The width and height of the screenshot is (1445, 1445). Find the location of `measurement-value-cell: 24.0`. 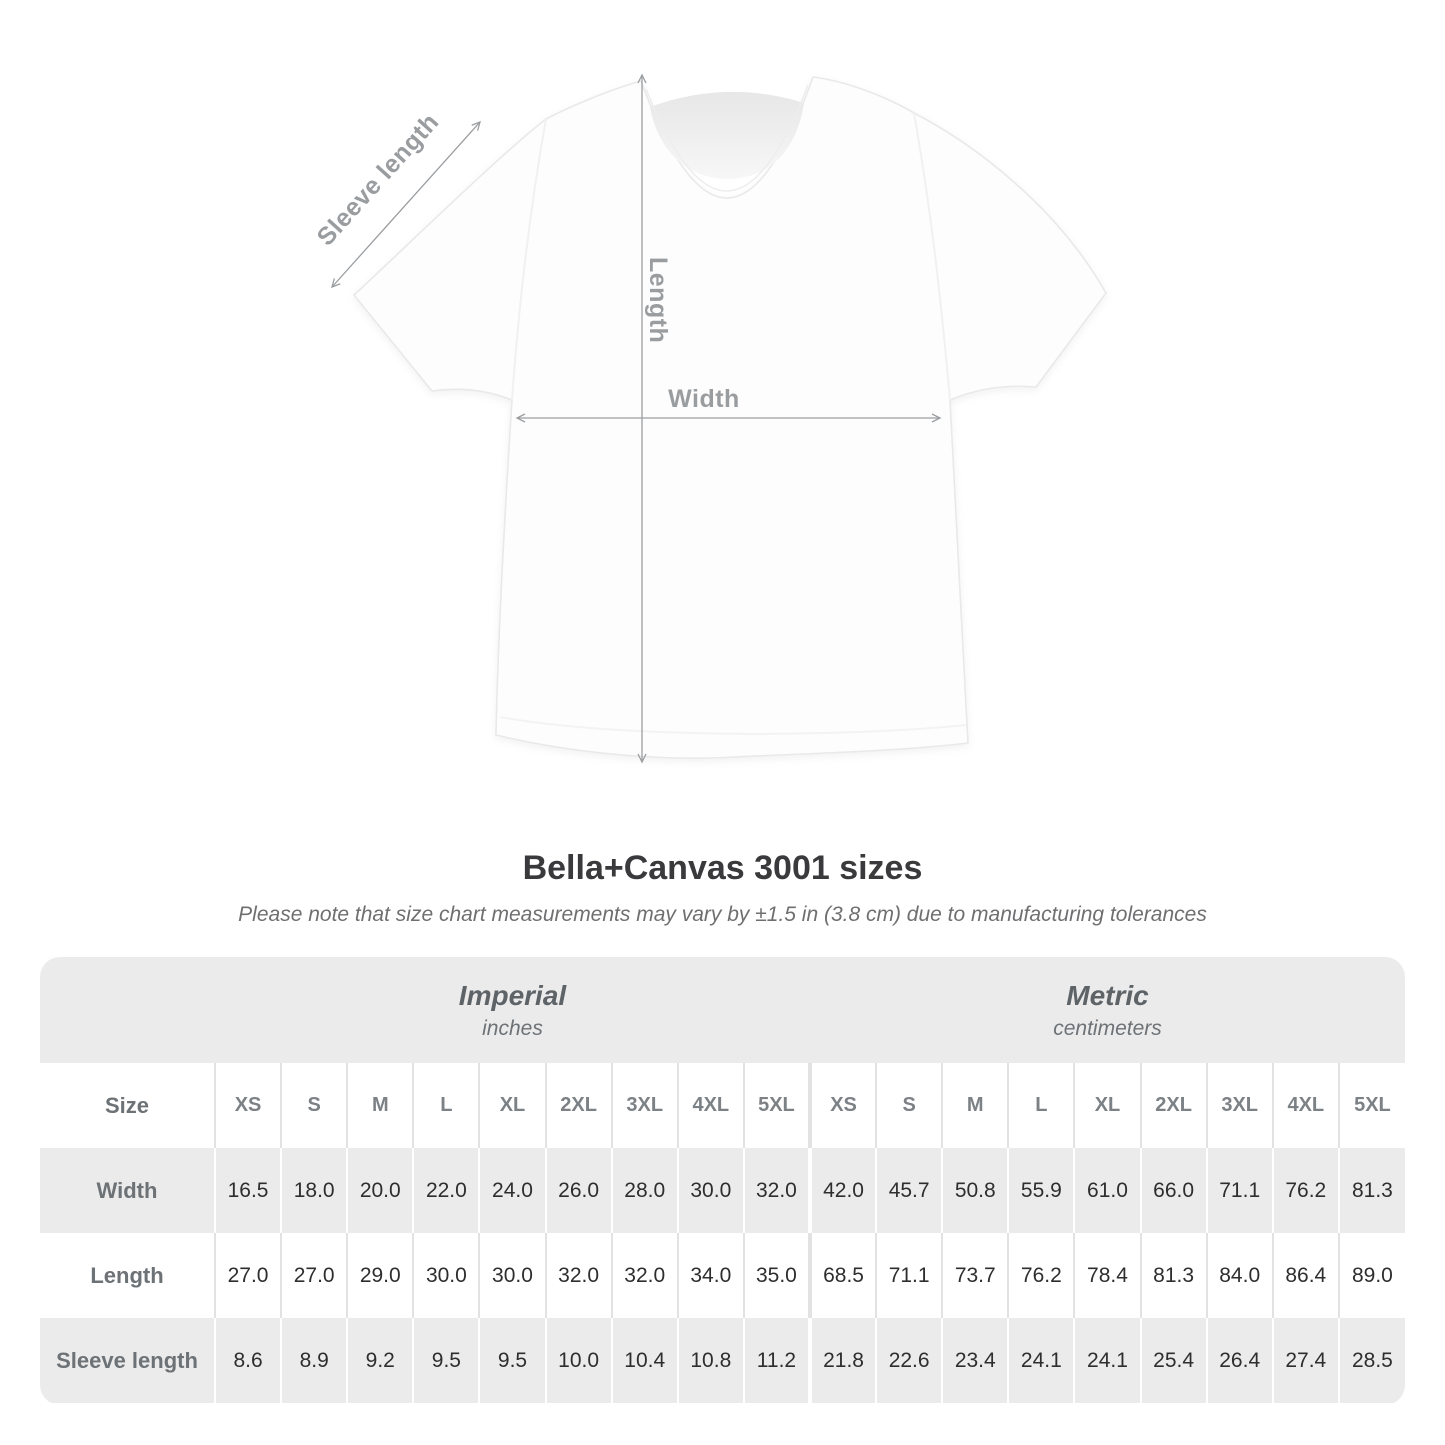

measurement-value-cell: 24.0 is located at coordinates (512, 1190).